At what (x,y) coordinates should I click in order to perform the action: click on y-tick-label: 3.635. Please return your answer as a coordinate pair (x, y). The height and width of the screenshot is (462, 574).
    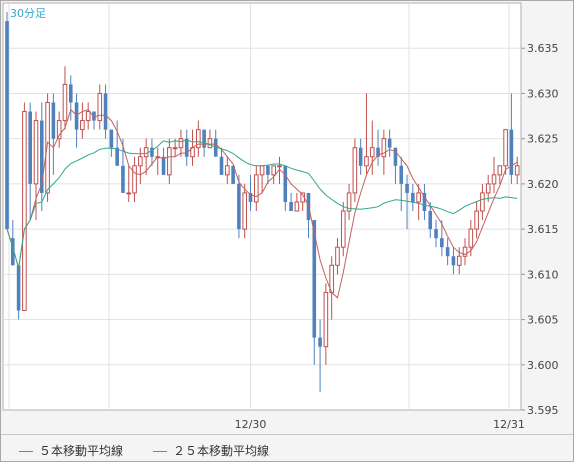
    Looking at the image, I should click on (543, 48).